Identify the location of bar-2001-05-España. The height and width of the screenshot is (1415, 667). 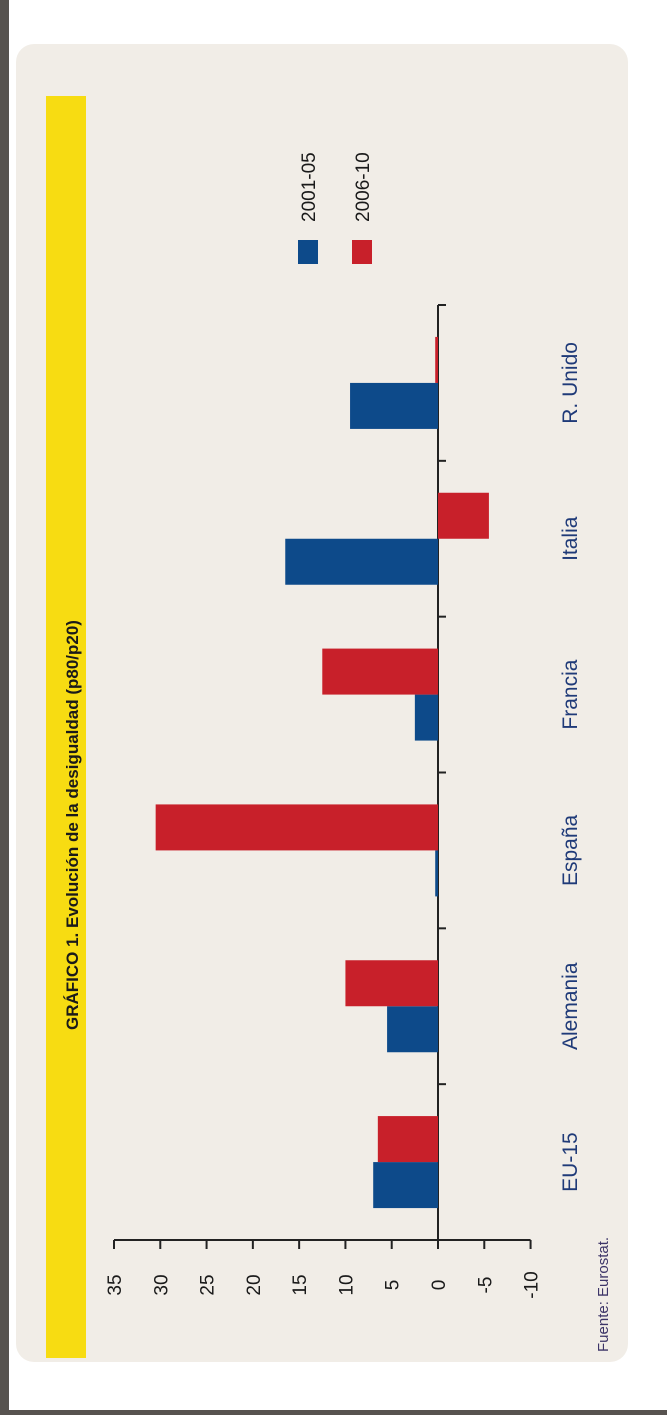
(436, 873).